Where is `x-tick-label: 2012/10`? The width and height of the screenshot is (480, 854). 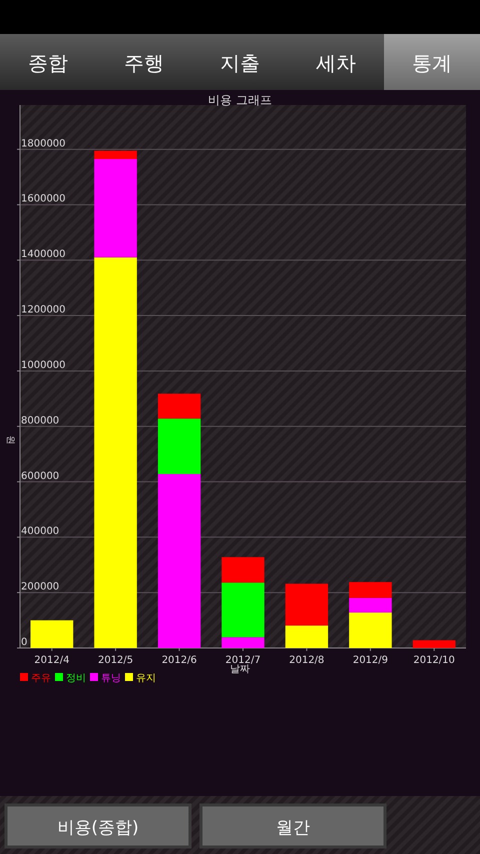
x-tick-label: 2012/10 is located at coordinates (434, 660).